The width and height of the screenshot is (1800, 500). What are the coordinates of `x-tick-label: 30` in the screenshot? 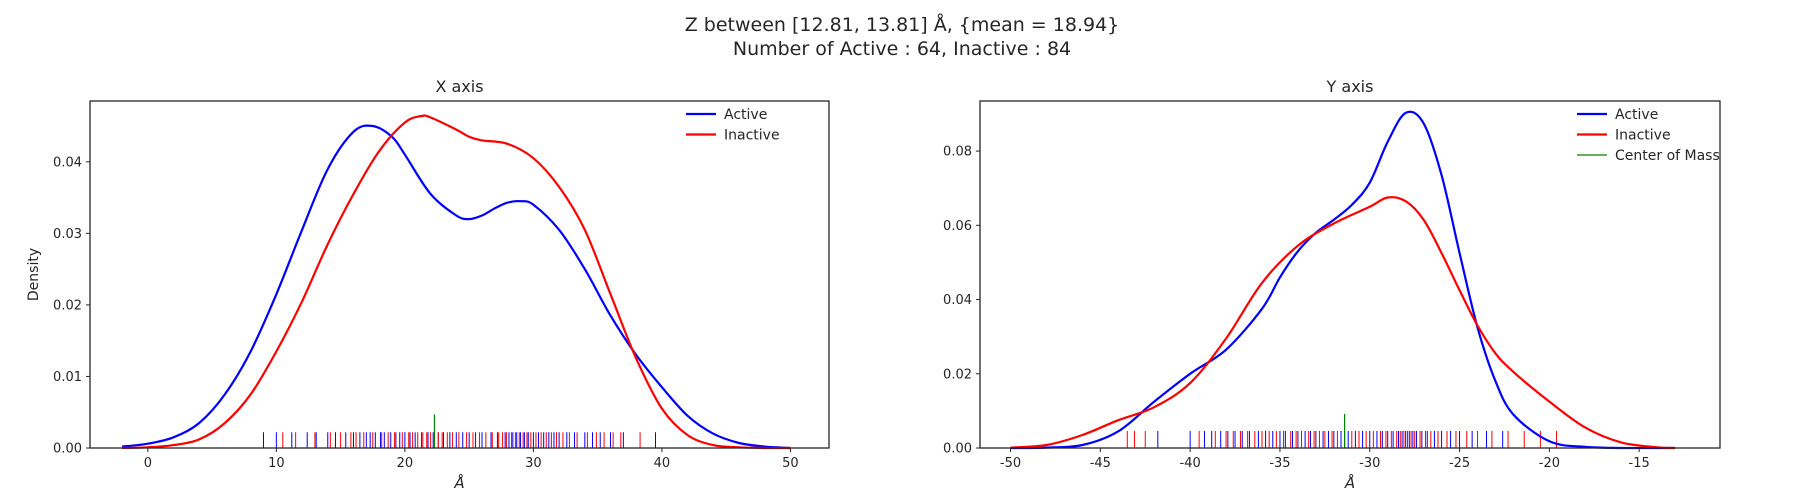 It's located at (533, 463).